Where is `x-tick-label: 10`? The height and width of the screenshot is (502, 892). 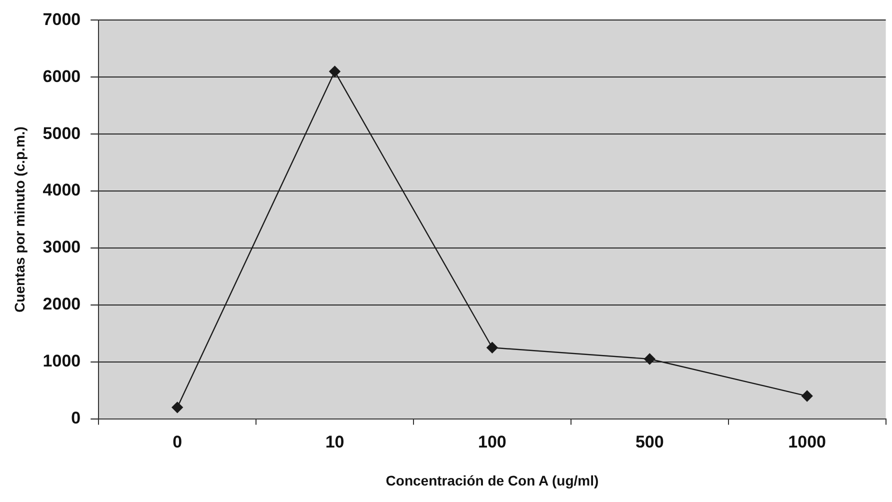
x-tick-label: 10 is located at coordinates (334, 442).